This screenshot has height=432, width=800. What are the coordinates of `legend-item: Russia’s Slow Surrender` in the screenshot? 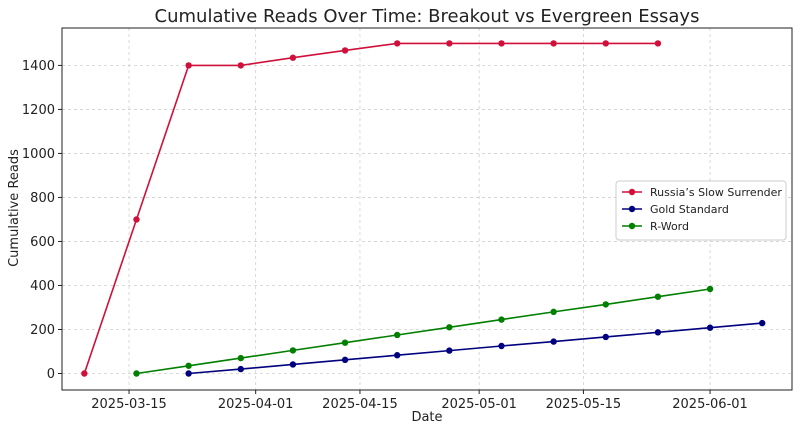 It's located at (702, 192).